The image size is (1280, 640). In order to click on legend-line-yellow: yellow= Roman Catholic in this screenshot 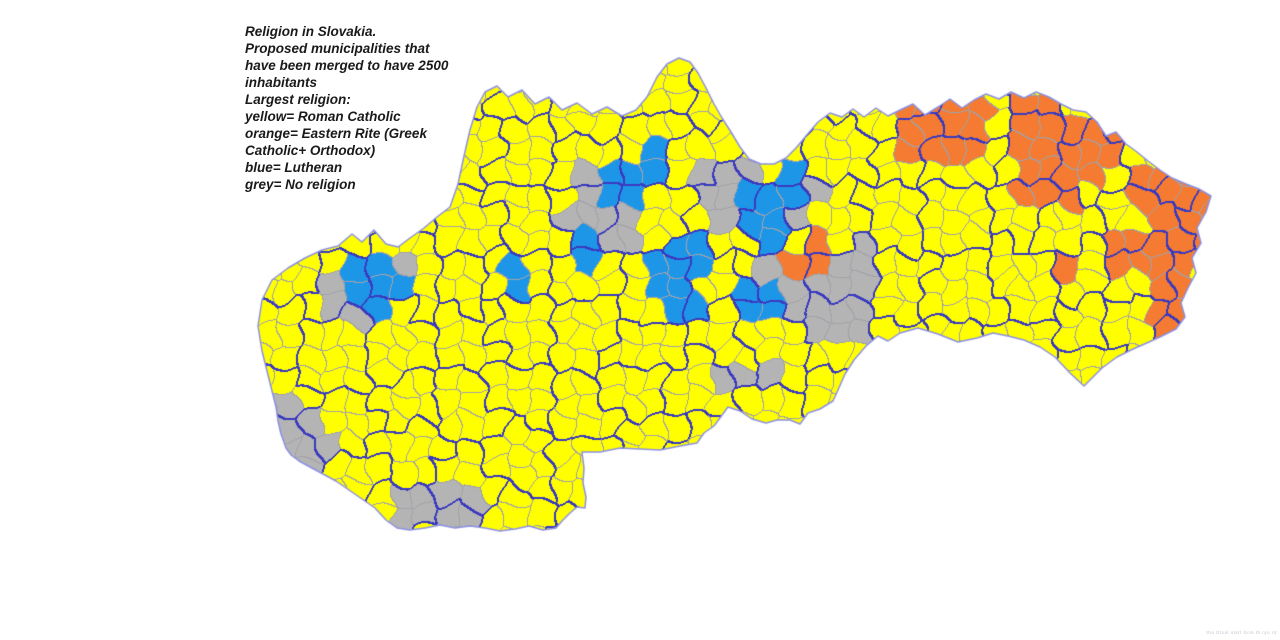, I will do `click(323, 116)`.